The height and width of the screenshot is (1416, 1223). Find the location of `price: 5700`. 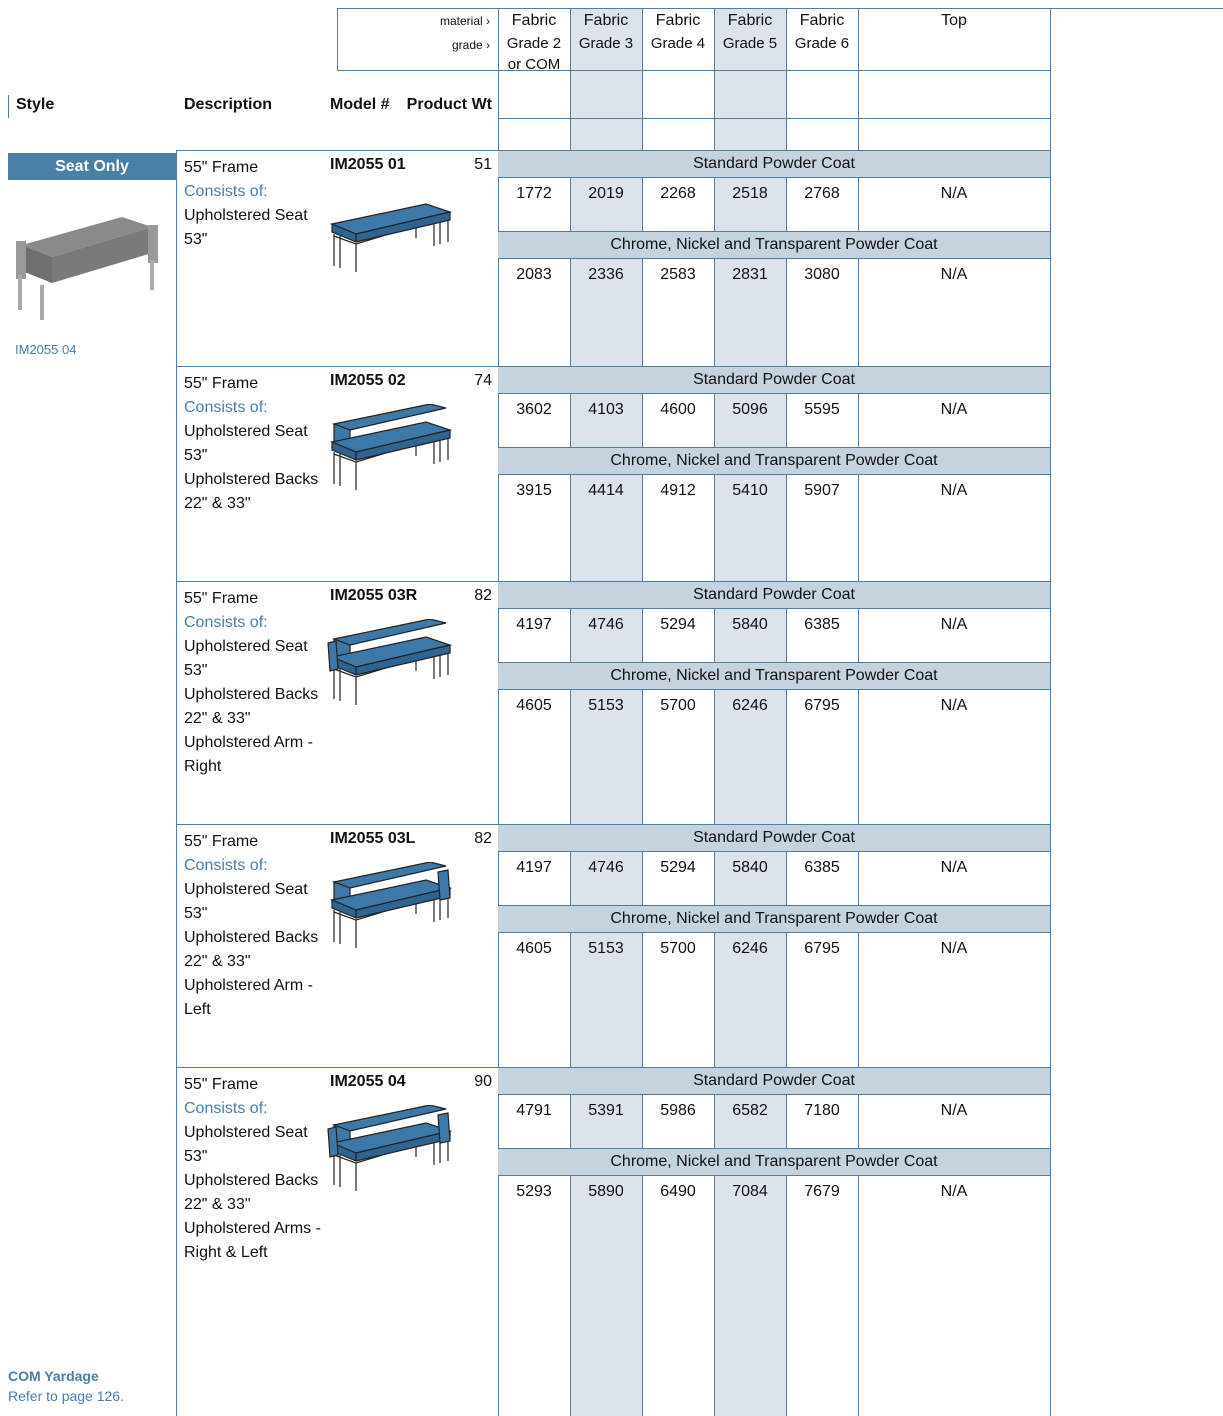

price: 5700 is located at coordinates (678, 705).